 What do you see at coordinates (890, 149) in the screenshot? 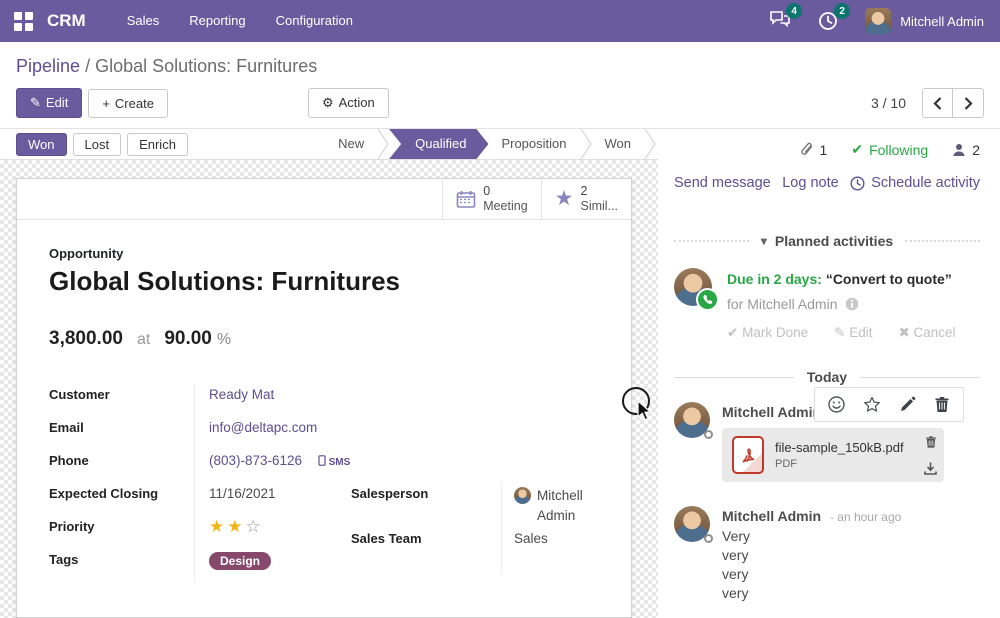
I see `following-button: ✔ Following` at bounding box center [890, 149].